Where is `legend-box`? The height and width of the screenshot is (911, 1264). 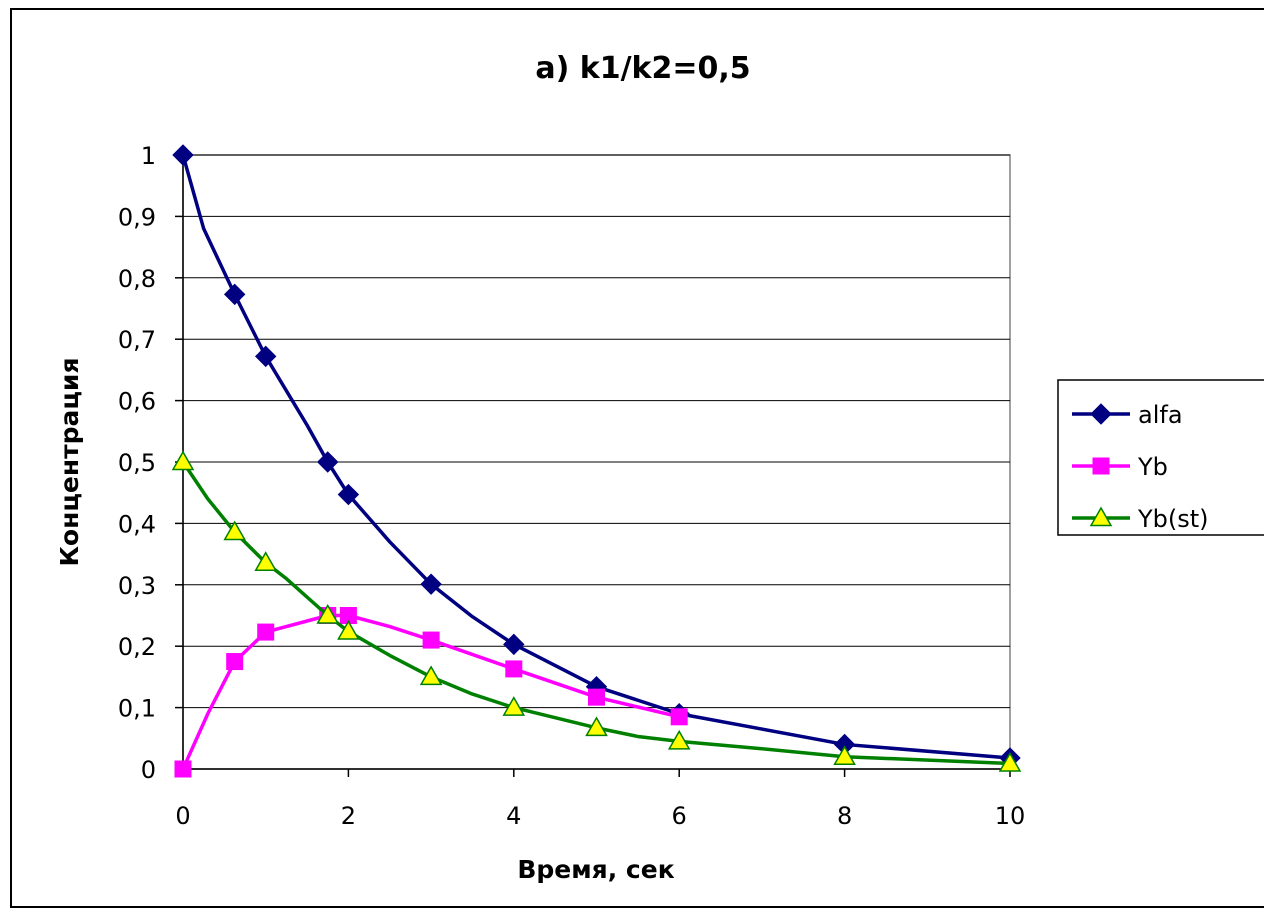
legend-box is located at coordinates (1160, 457).